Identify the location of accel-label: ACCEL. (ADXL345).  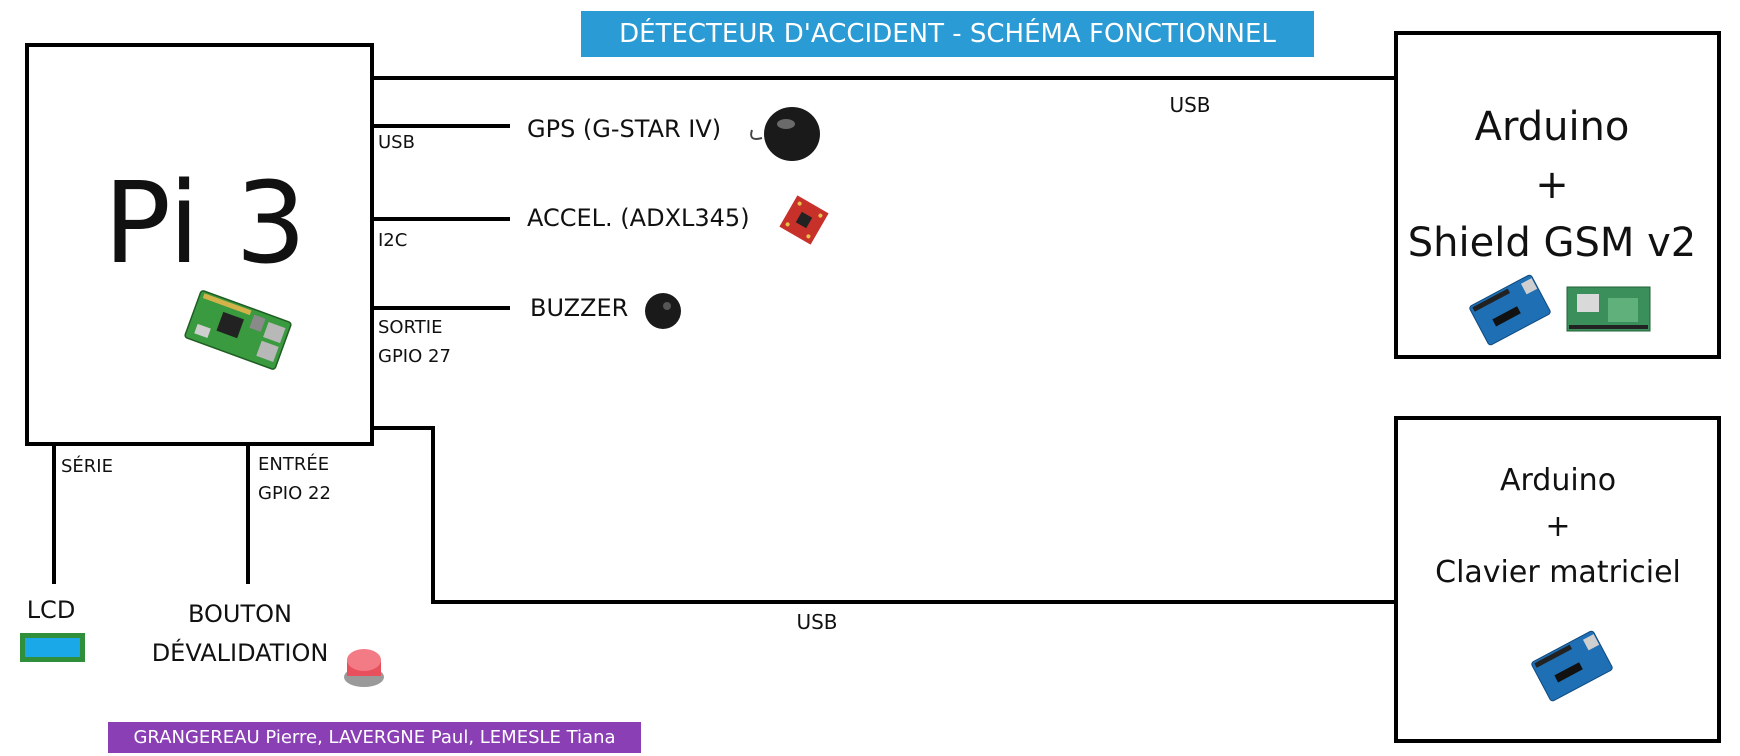
(638, 218).